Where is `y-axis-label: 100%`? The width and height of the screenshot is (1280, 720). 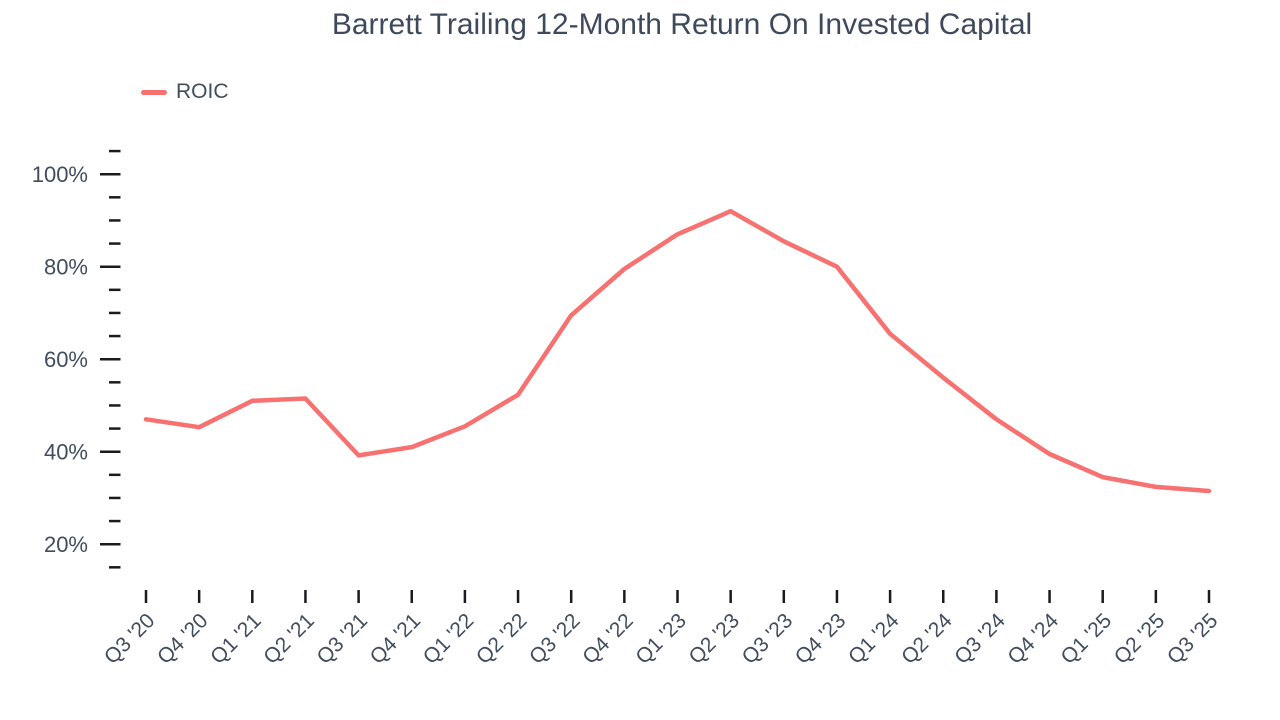 y-axis-label: 100% is located at coordinates (60, 174).